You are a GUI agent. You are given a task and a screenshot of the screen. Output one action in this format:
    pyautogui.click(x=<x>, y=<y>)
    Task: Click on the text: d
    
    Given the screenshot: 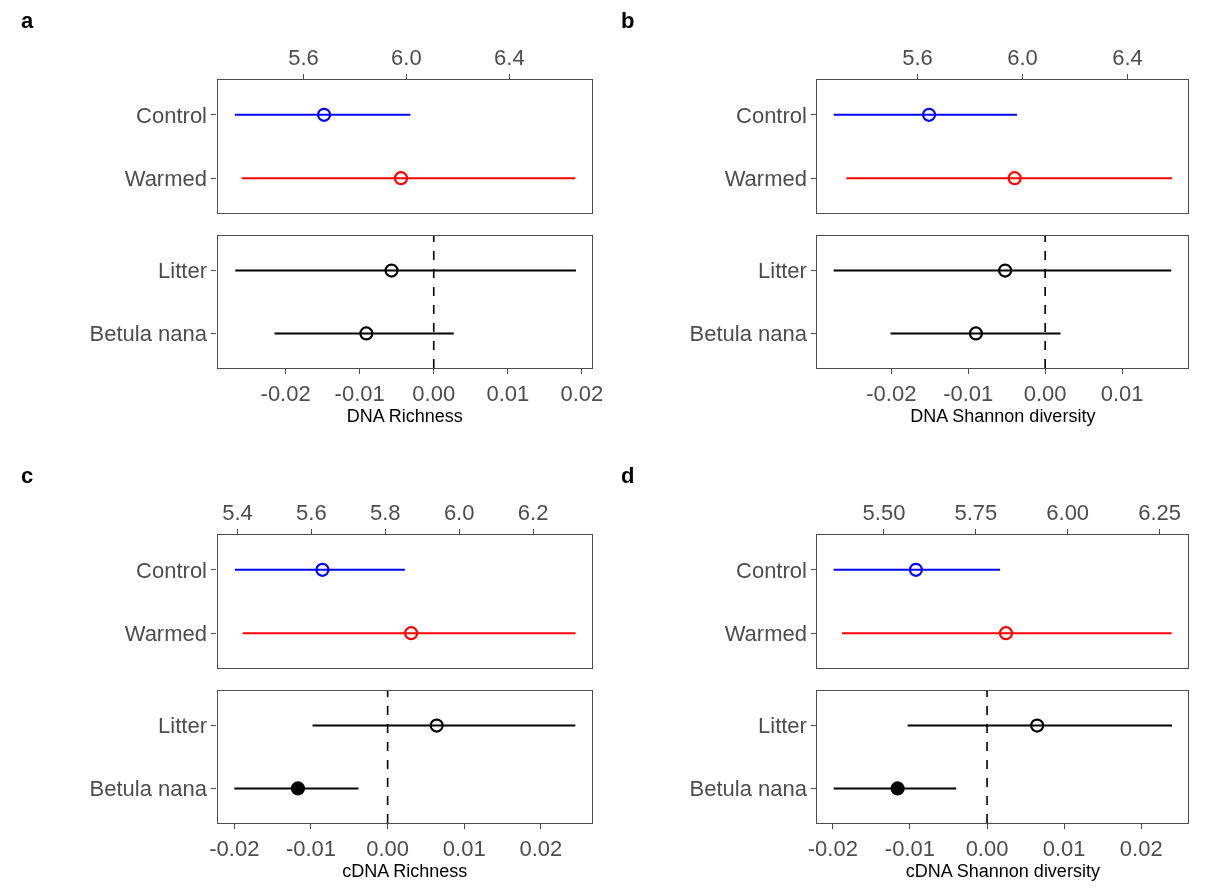 What is the action you would take?
    pyautogui.click(x=628, y=475)
    